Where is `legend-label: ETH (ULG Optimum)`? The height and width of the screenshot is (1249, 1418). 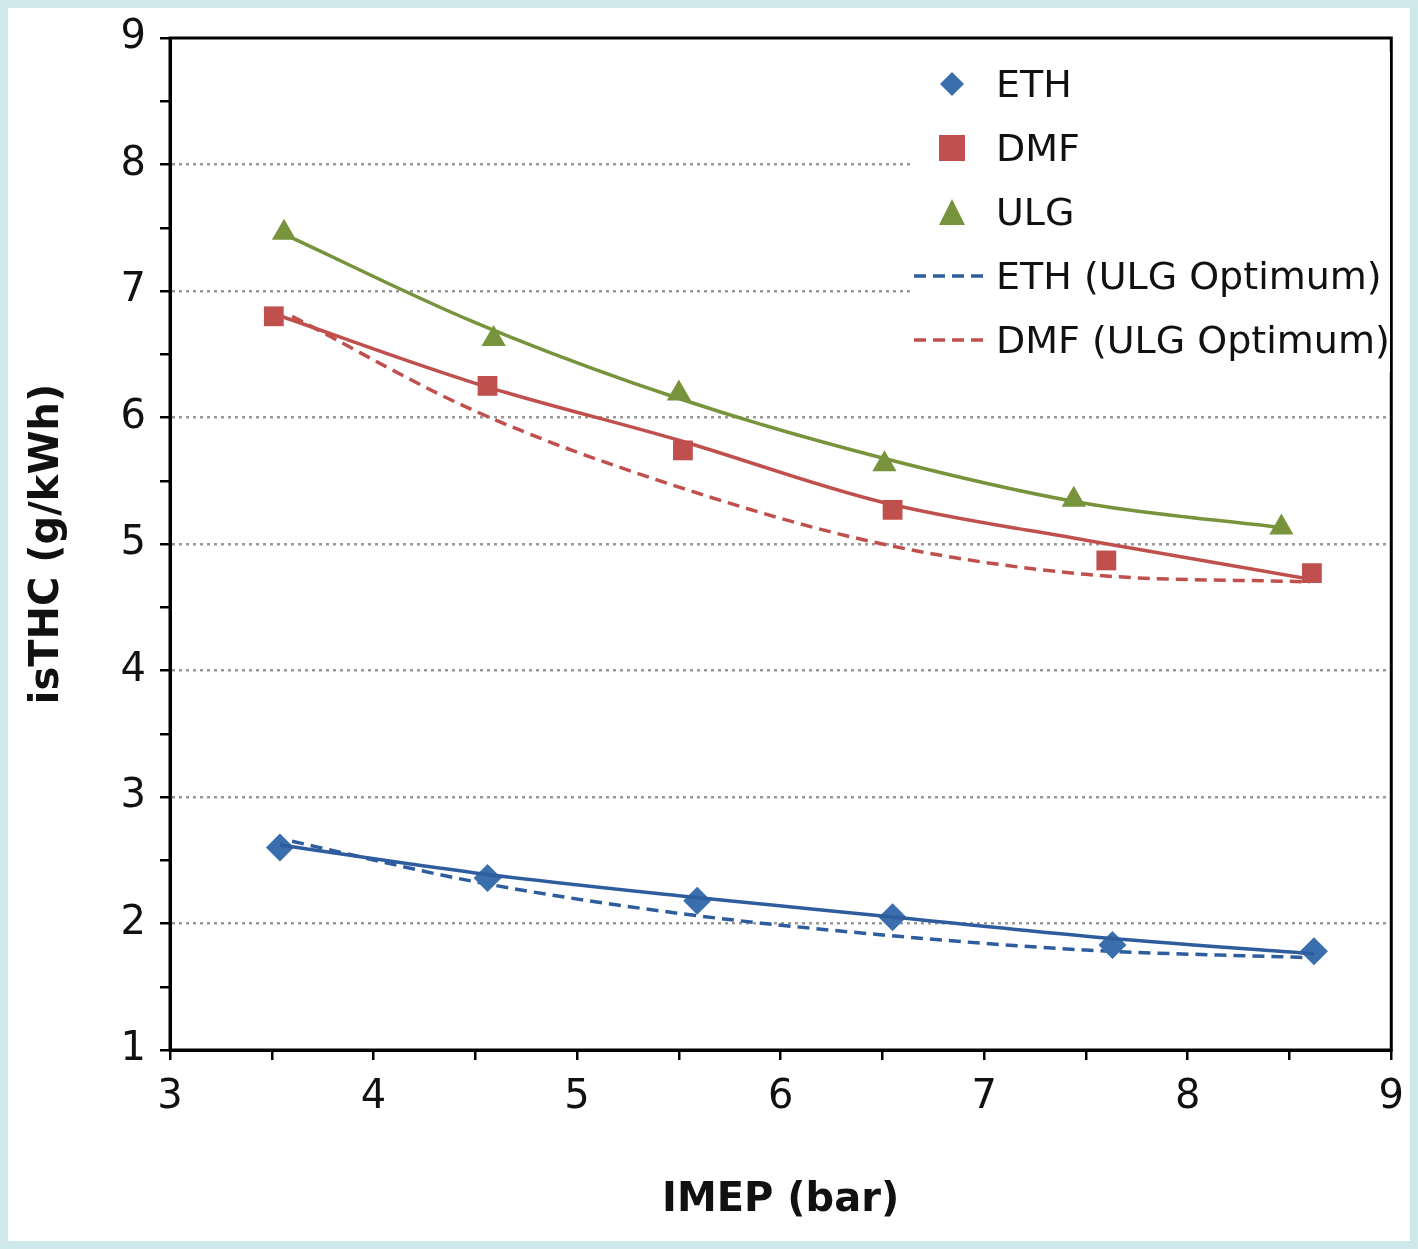
legend-label: ETH (ULG Optimum) is located at coordinates (1189, 276).